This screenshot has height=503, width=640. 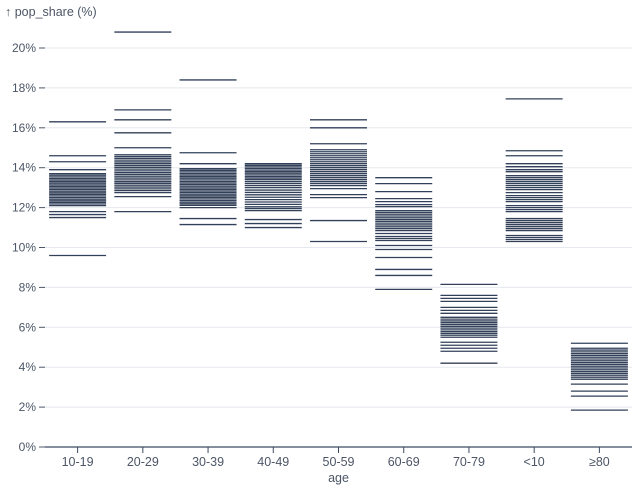 What do you see at coordinates (51, 12) in the screenshot?
I see `y-axis-title: ↑ pop_share (%)` at bounding box center [51, 12].